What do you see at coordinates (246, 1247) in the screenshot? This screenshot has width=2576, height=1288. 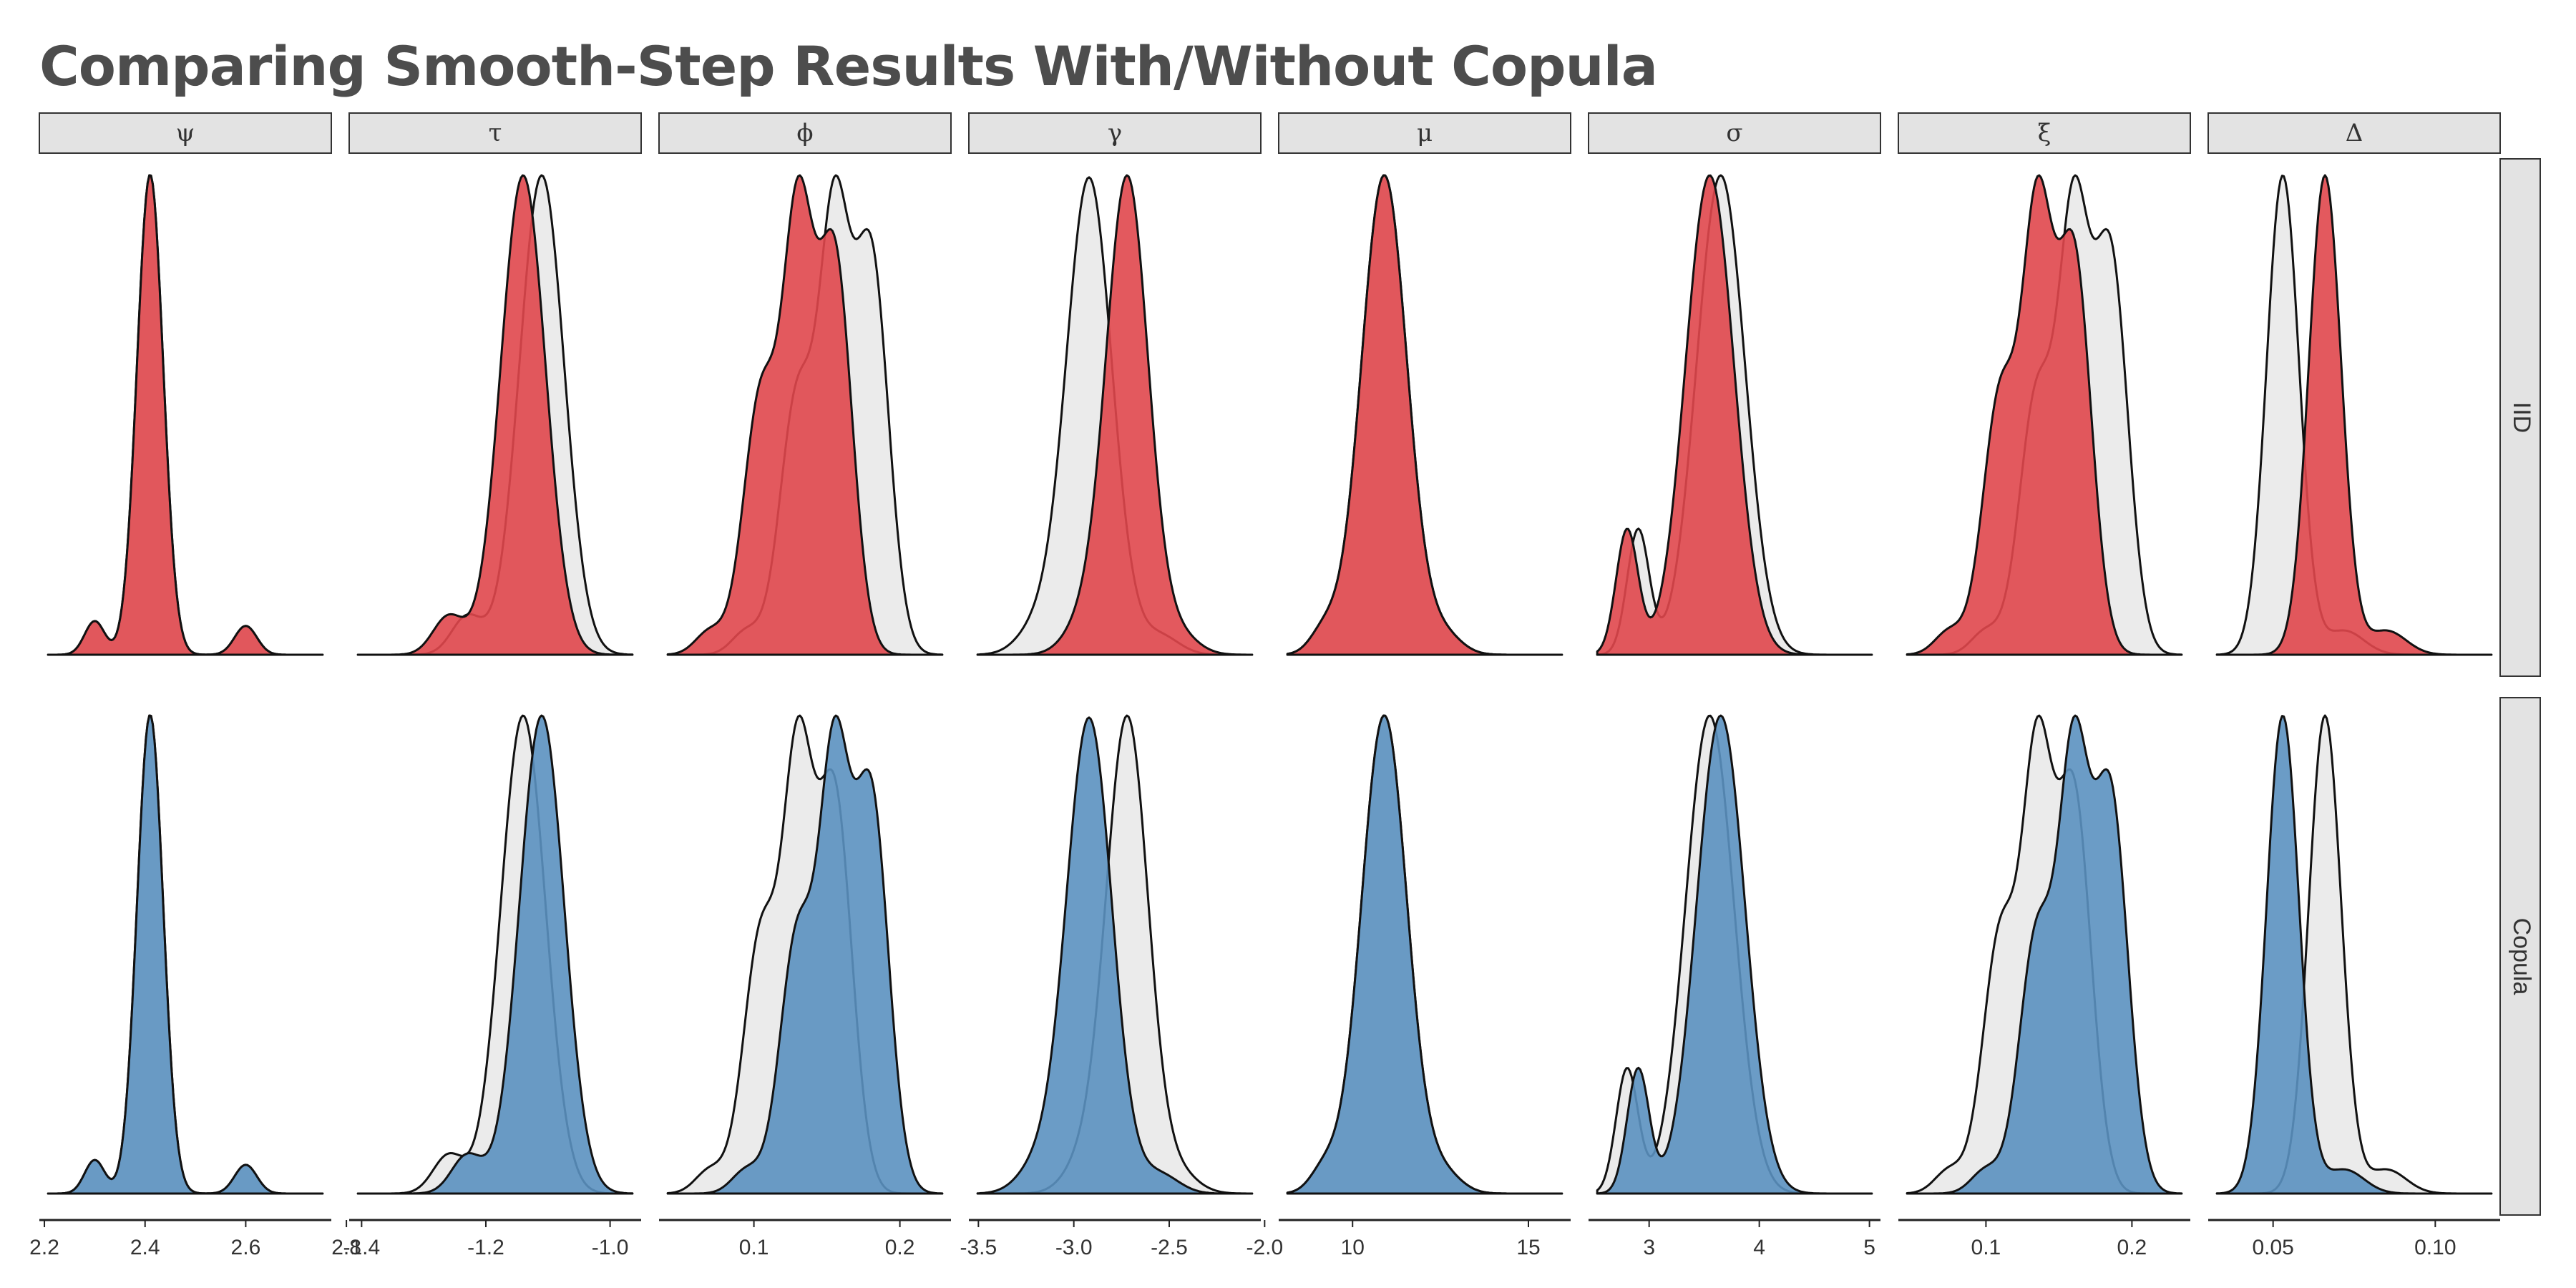 I see `x-tick-label: 2.6` at bounding box center [246, 1247].